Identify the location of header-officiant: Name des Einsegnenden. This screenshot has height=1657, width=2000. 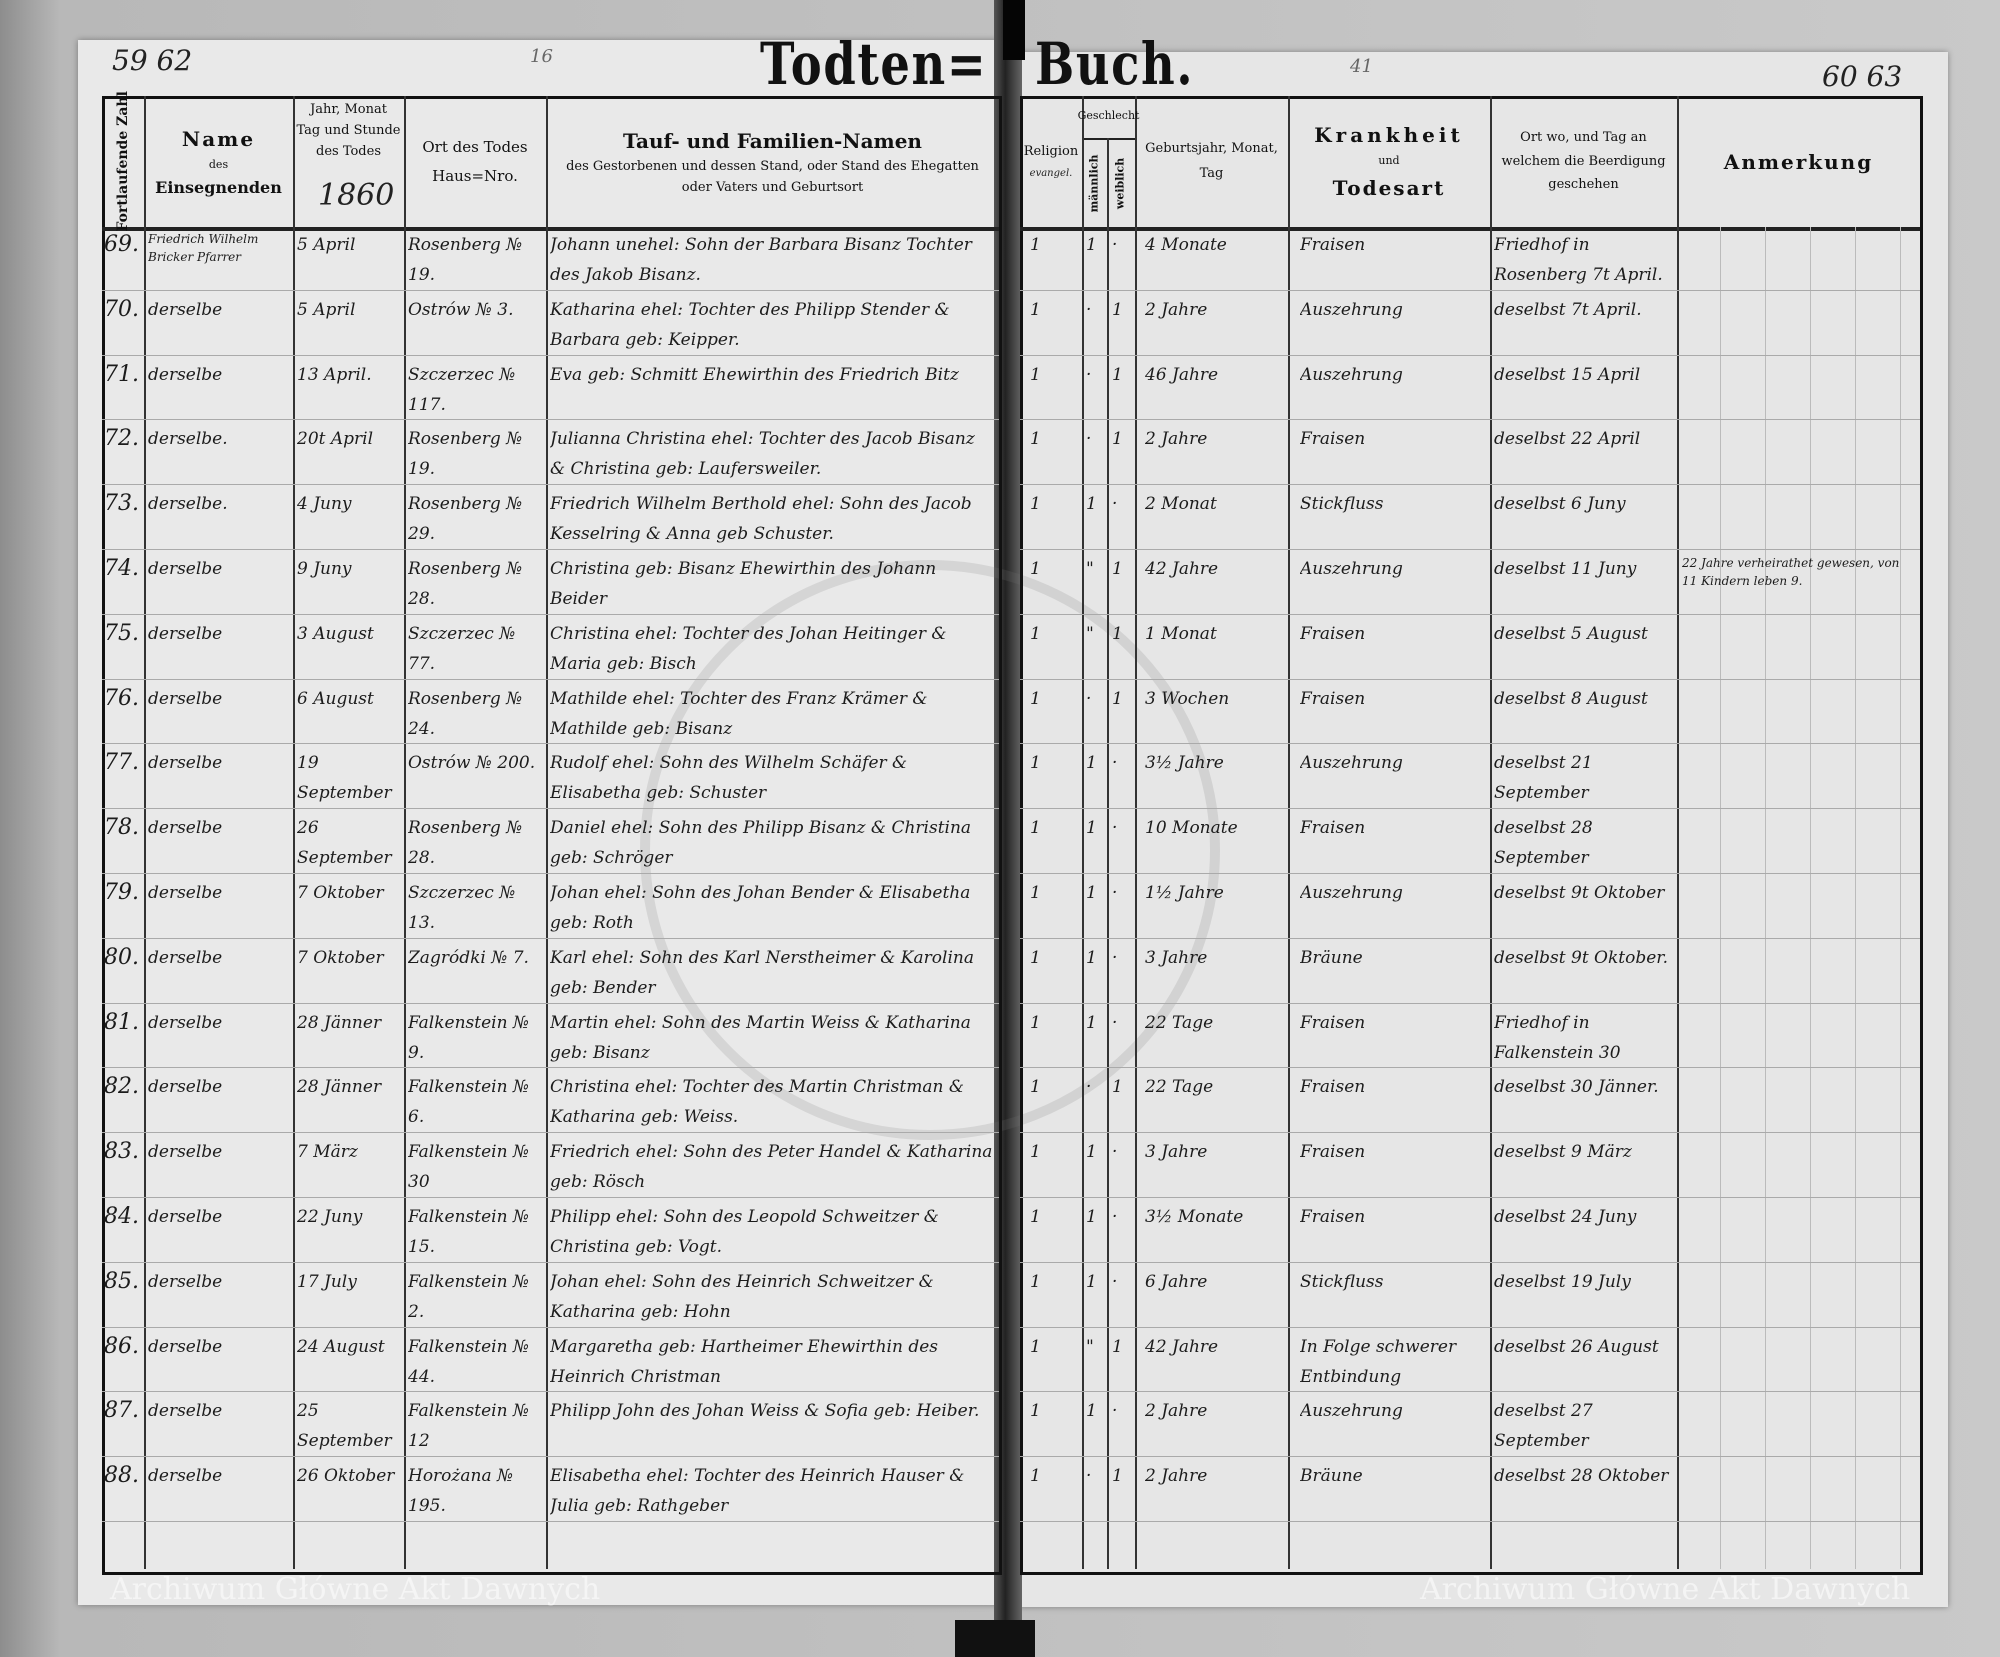
(218, 161).